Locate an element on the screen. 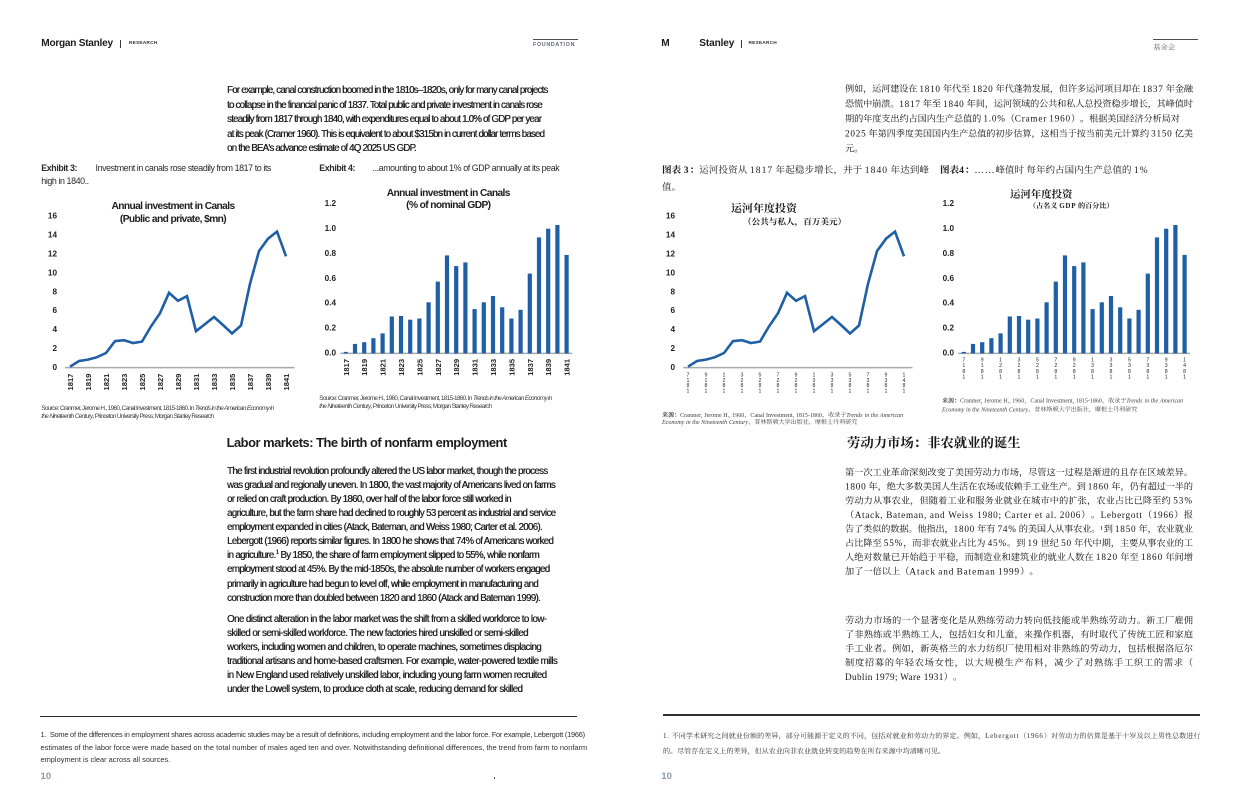 Image resolution: width=1240 pixels, height=802 pixels. svg-text: 1820 is located at coordinates (1107, 557).